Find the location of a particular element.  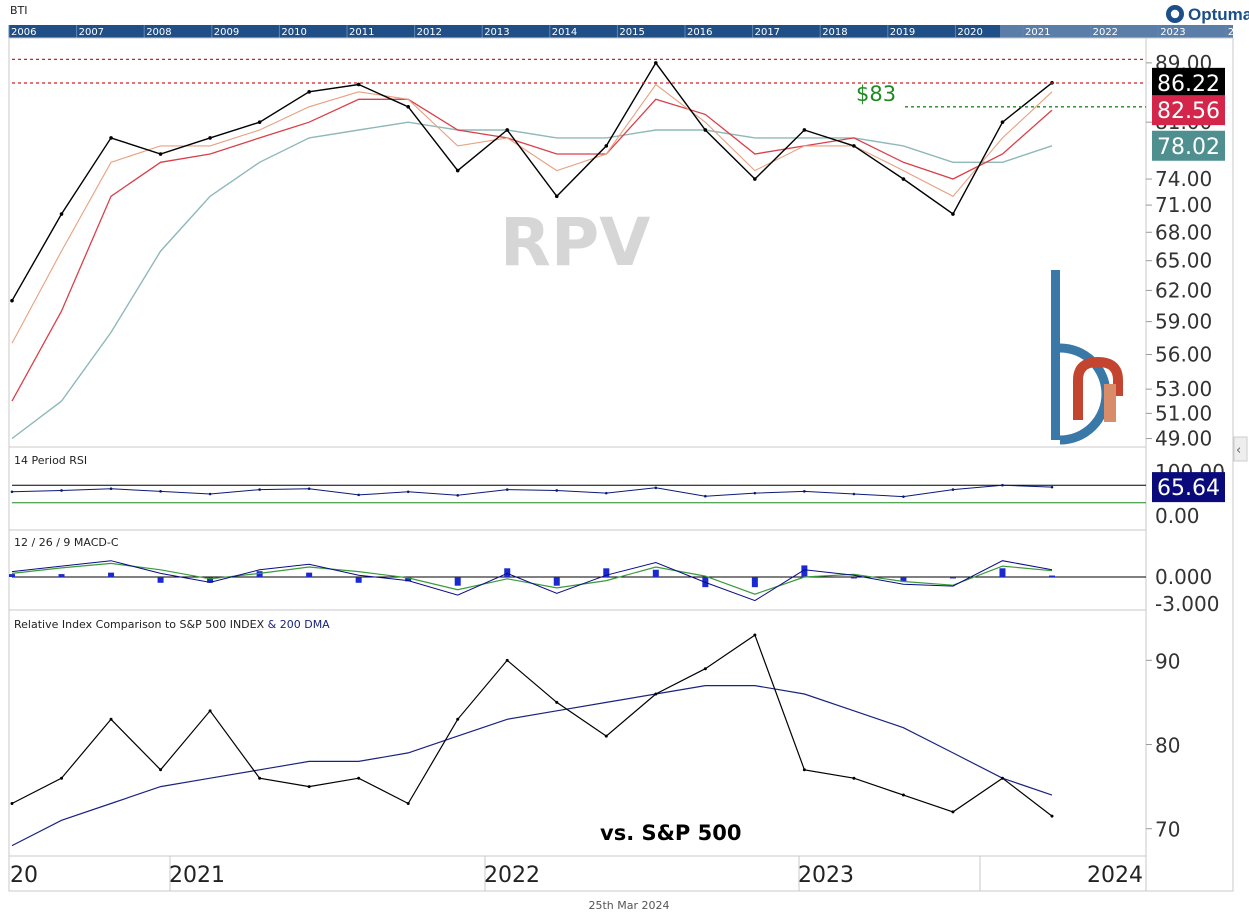

navigator-year-label: 2011 is located at coordinates (361, 32).